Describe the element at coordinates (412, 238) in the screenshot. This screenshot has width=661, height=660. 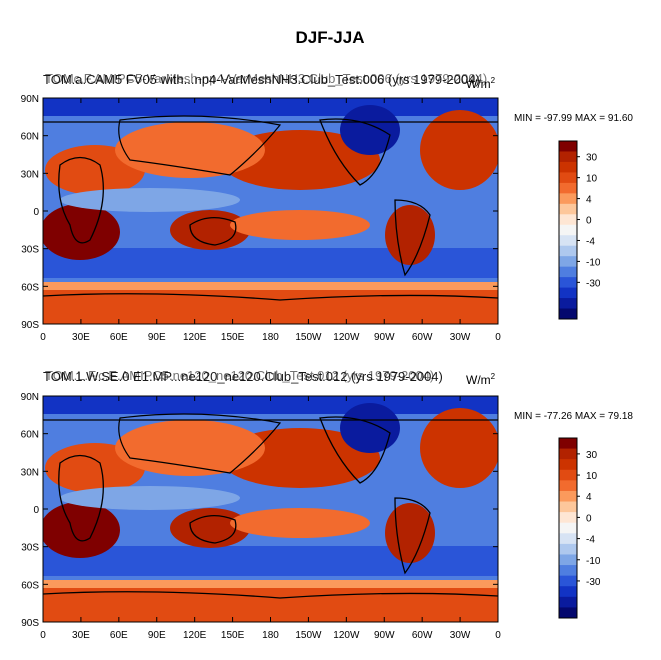
I see `south-america-coast` at that location.